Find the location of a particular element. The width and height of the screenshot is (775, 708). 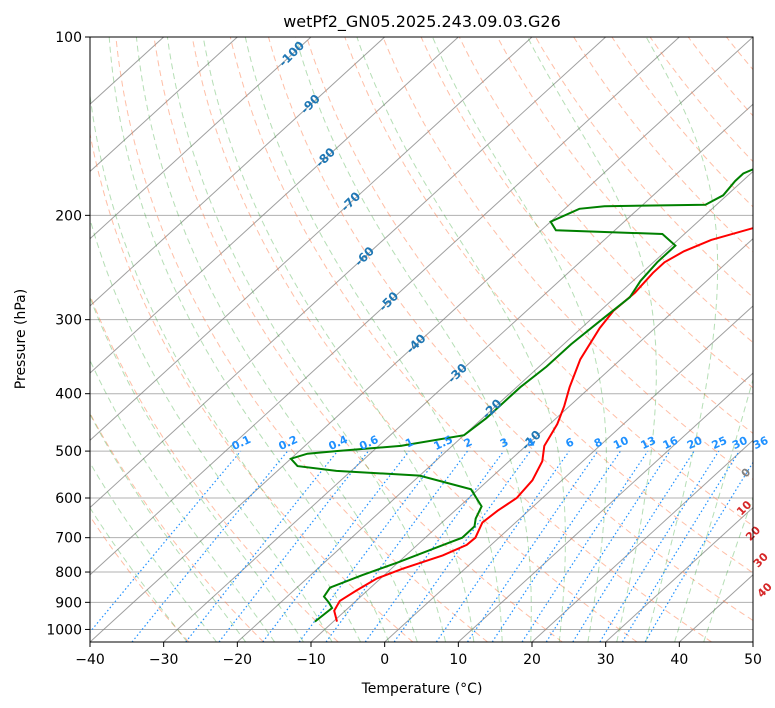

y-tick-label: 100 is located at coordinates (68, 38).